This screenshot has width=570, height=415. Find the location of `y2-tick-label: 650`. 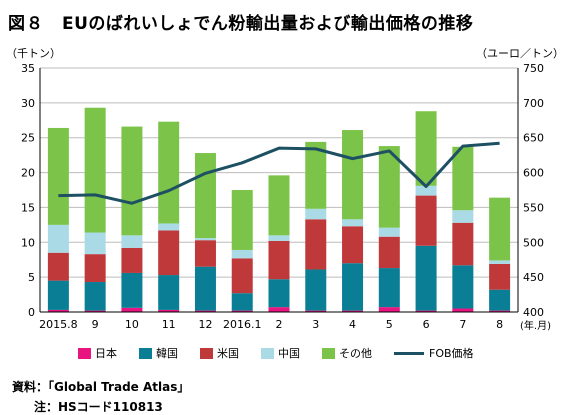

y2-tick-label: 650 is located at coordinates (533, 138).